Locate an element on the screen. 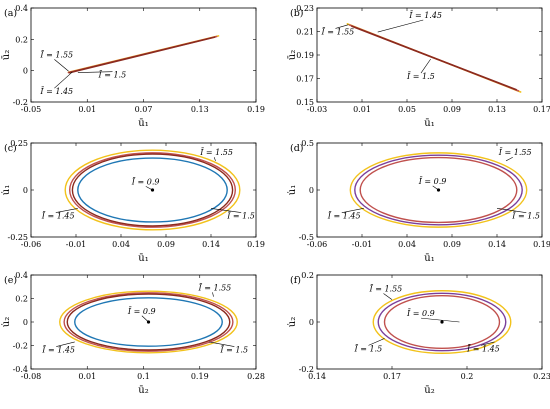  y-tick-label: -0.25 is located at coordinates (17, 237).